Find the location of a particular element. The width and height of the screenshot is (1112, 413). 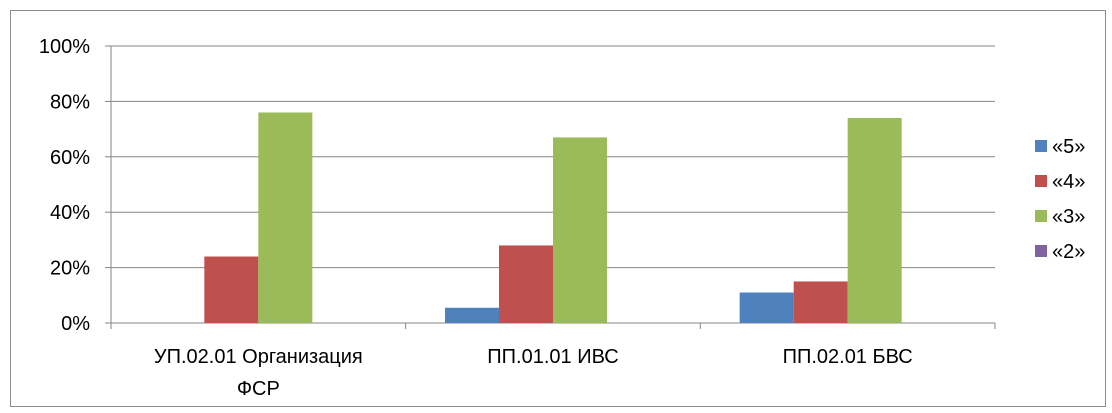

legend-label: «2» is located at coordinates (1068, 252).